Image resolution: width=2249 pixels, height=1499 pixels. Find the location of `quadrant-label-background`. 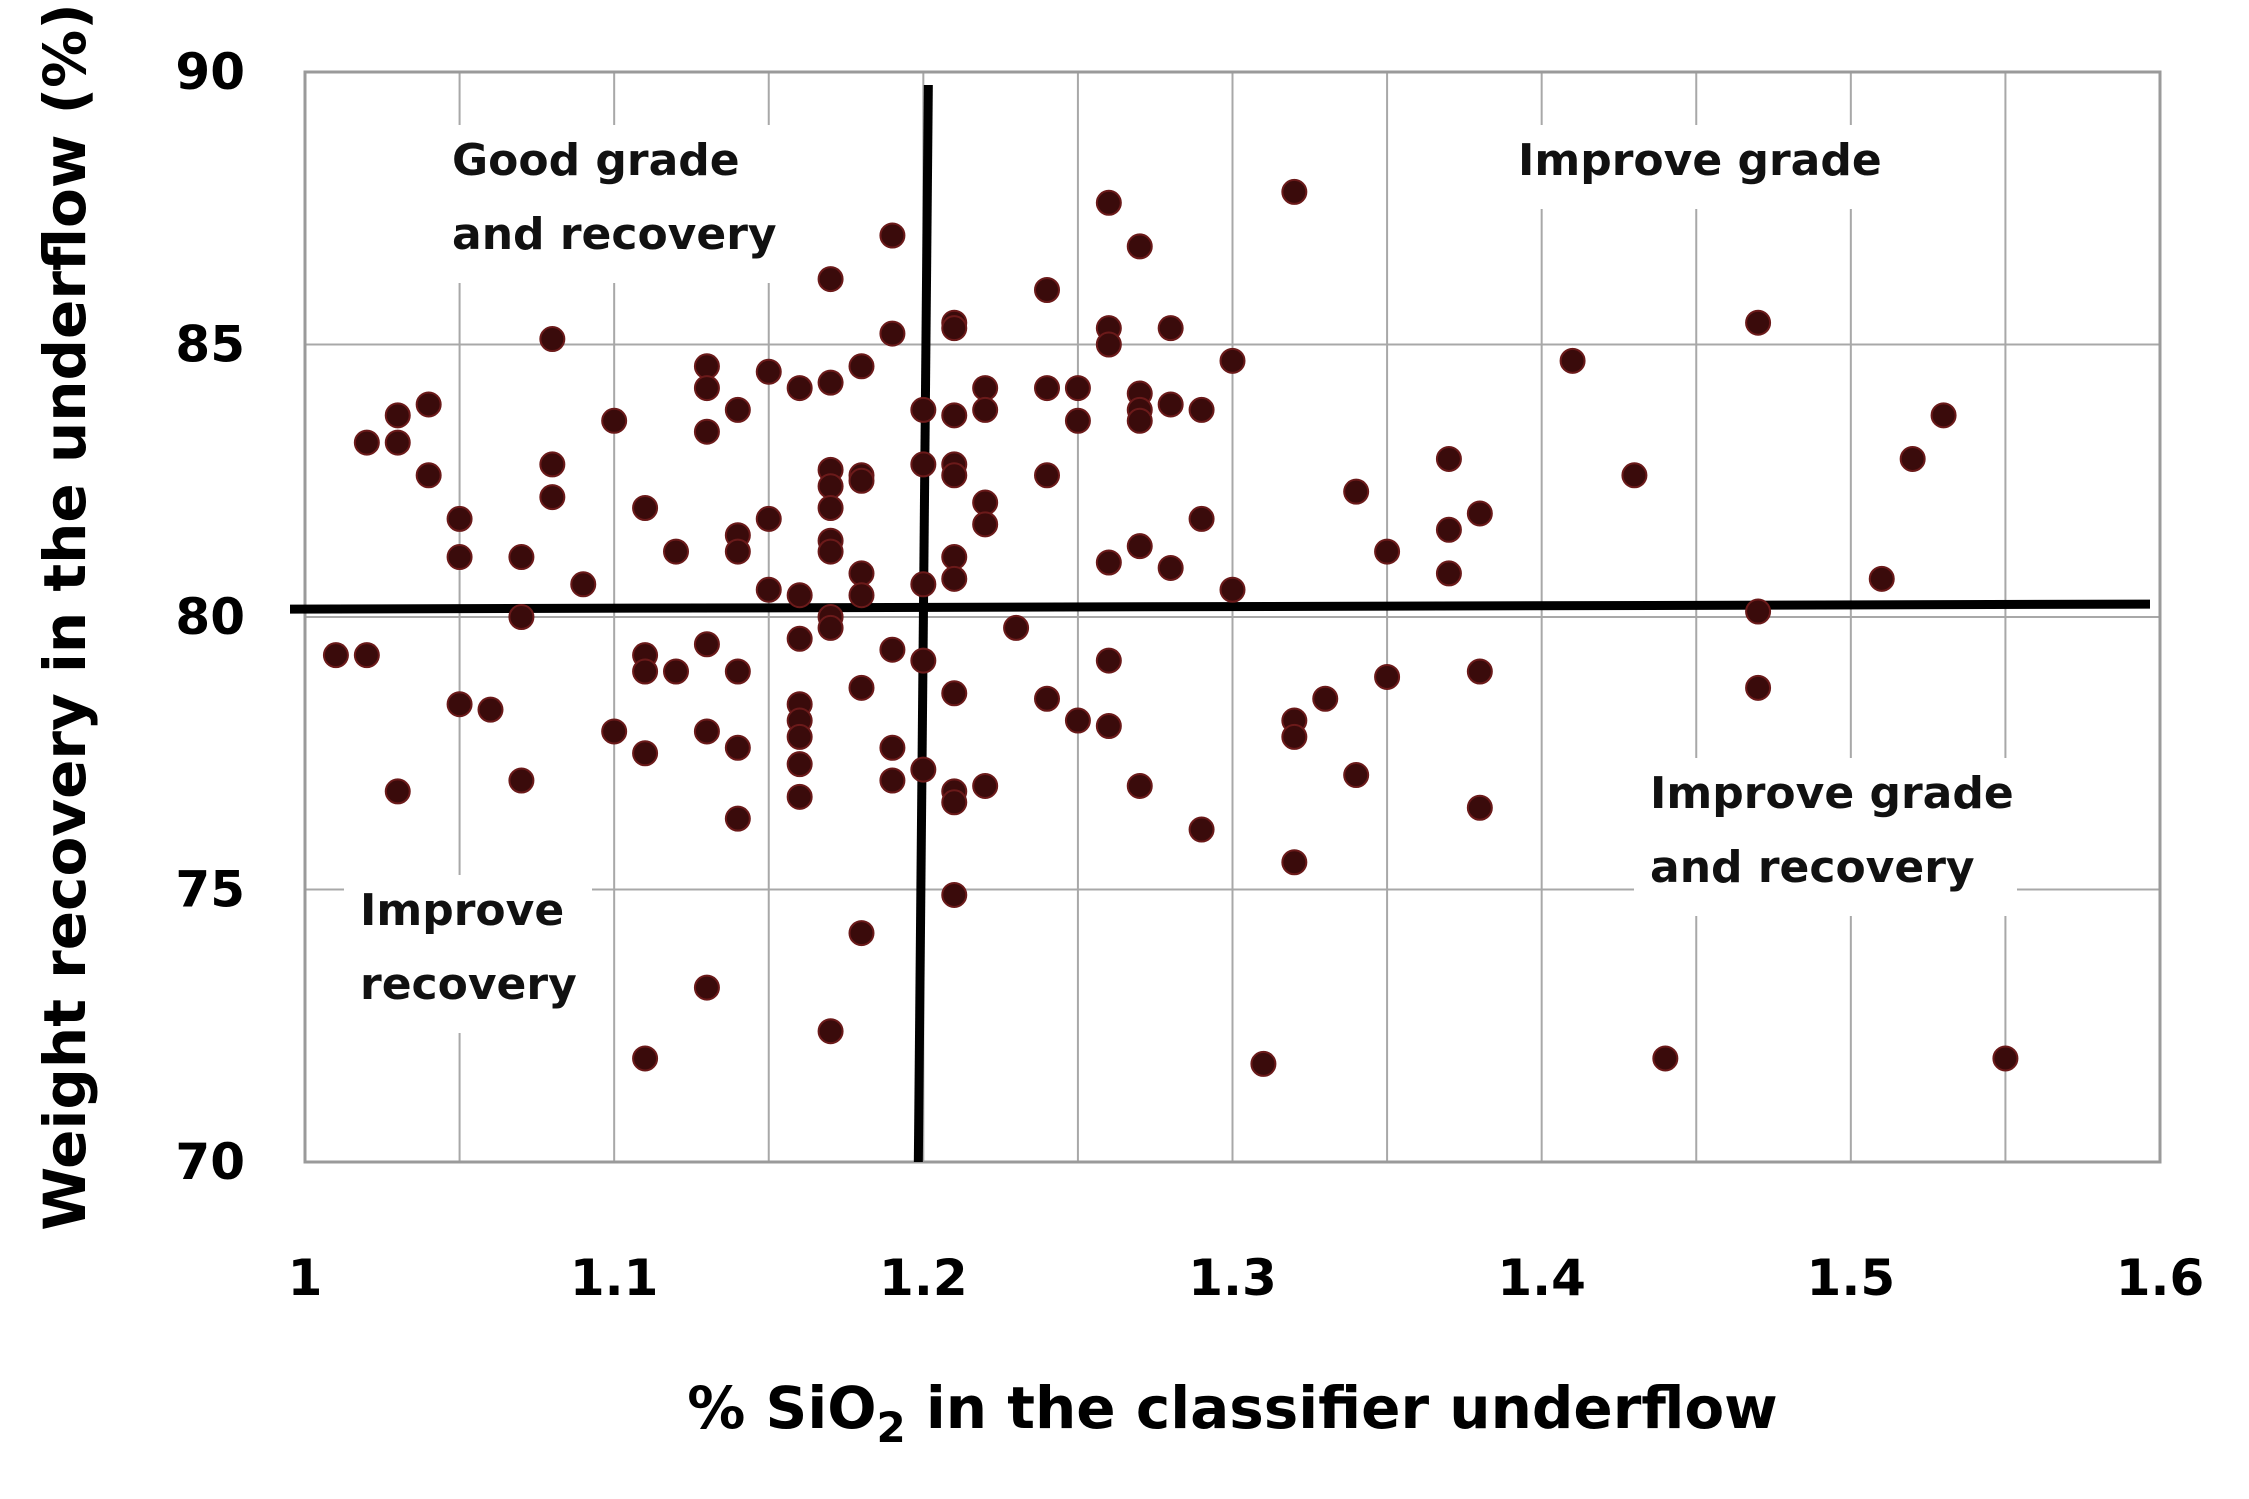

quadrant-label-background is located at coordinates (468, 954).